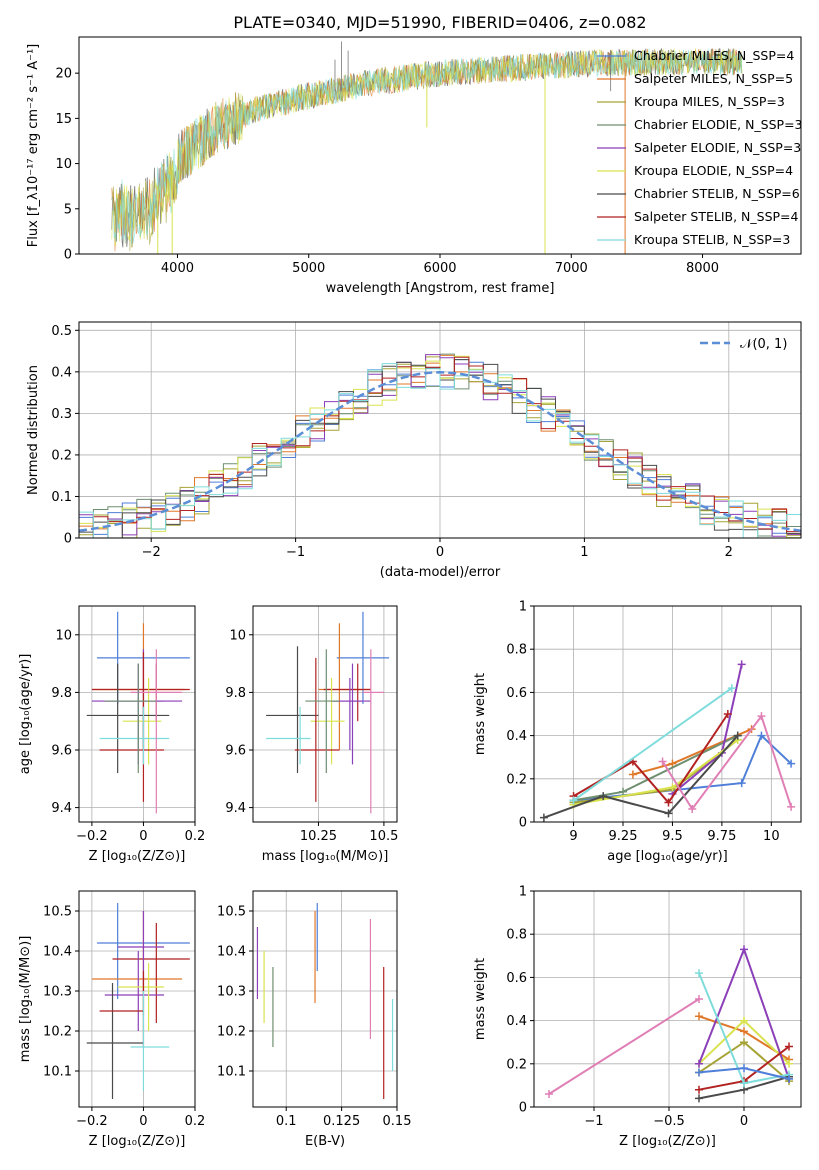  Describe the element at coordinates (667, 856) in the screenshot. I see `x-axis-label: age [log₁₀(age/yr)]` at that location.